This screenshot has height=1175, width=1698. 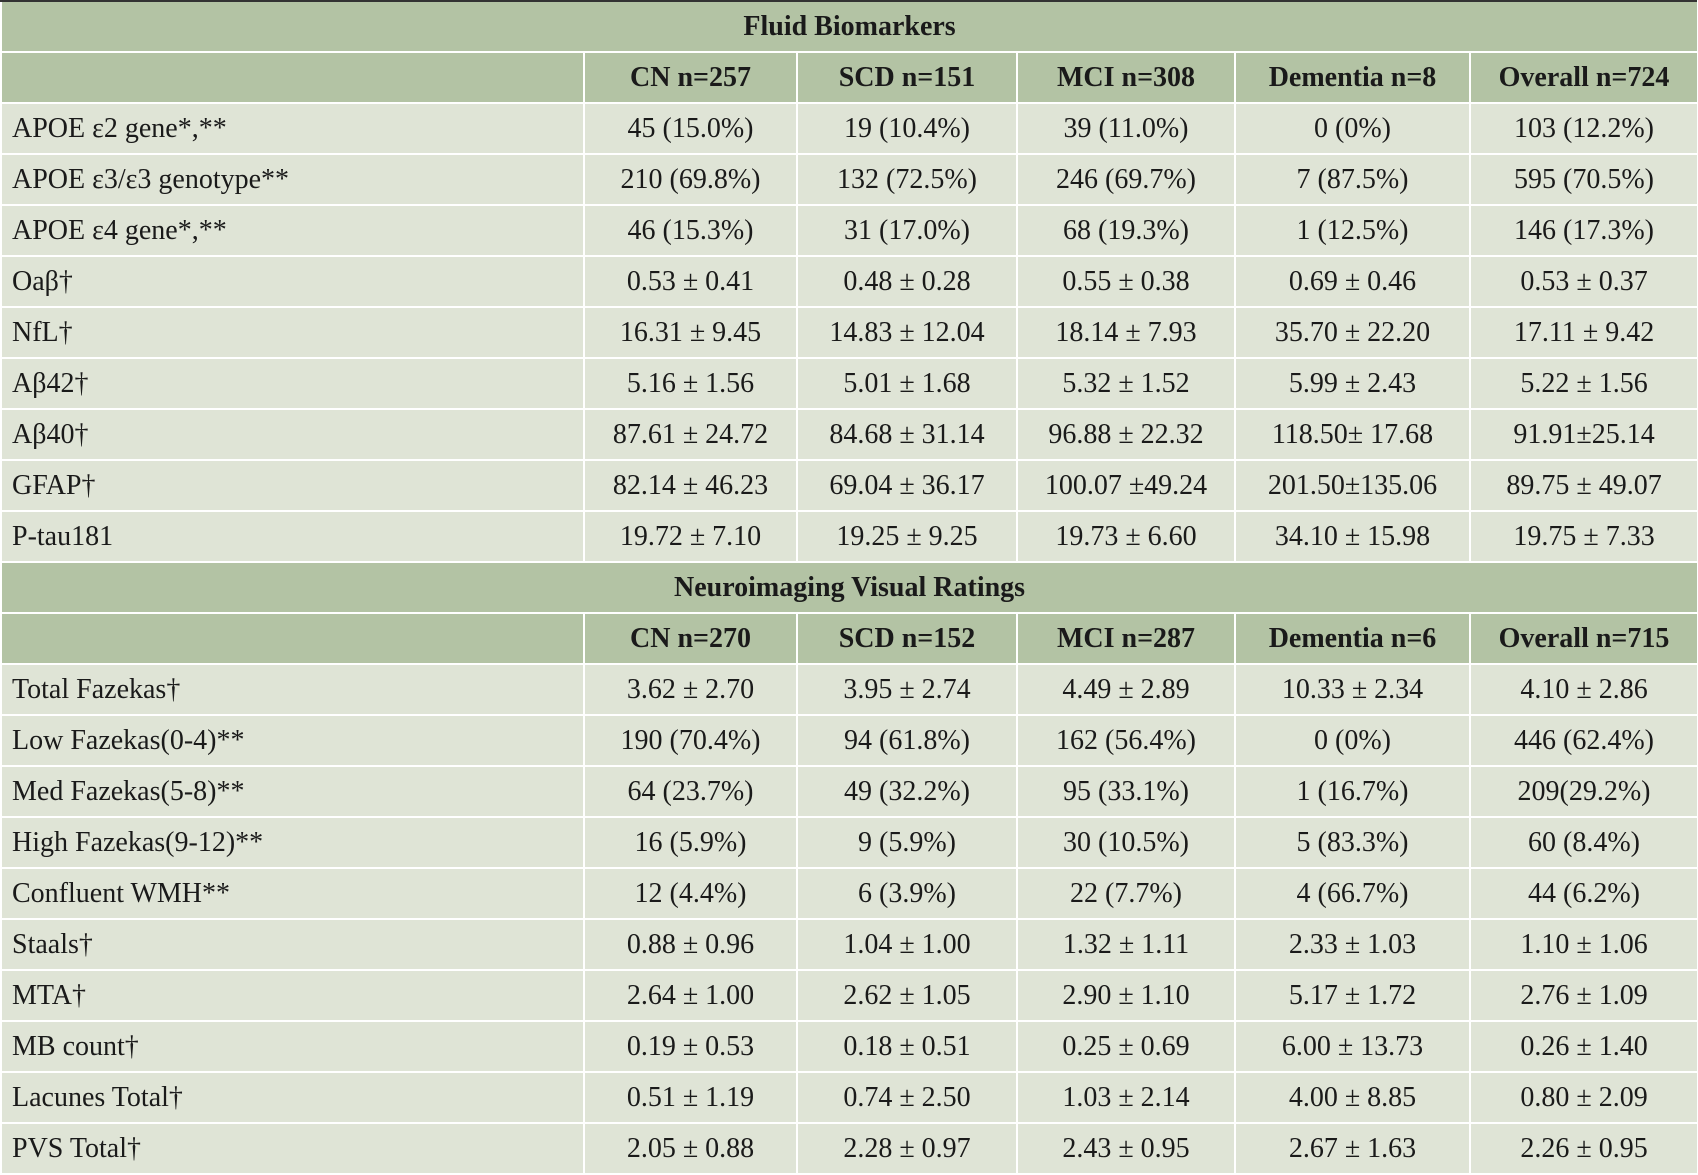 What do you see at coordinates (292, 230) in the screenshot?
I see `row-label: APOE ε4 gene*,**` at bounding box center [292, 230].